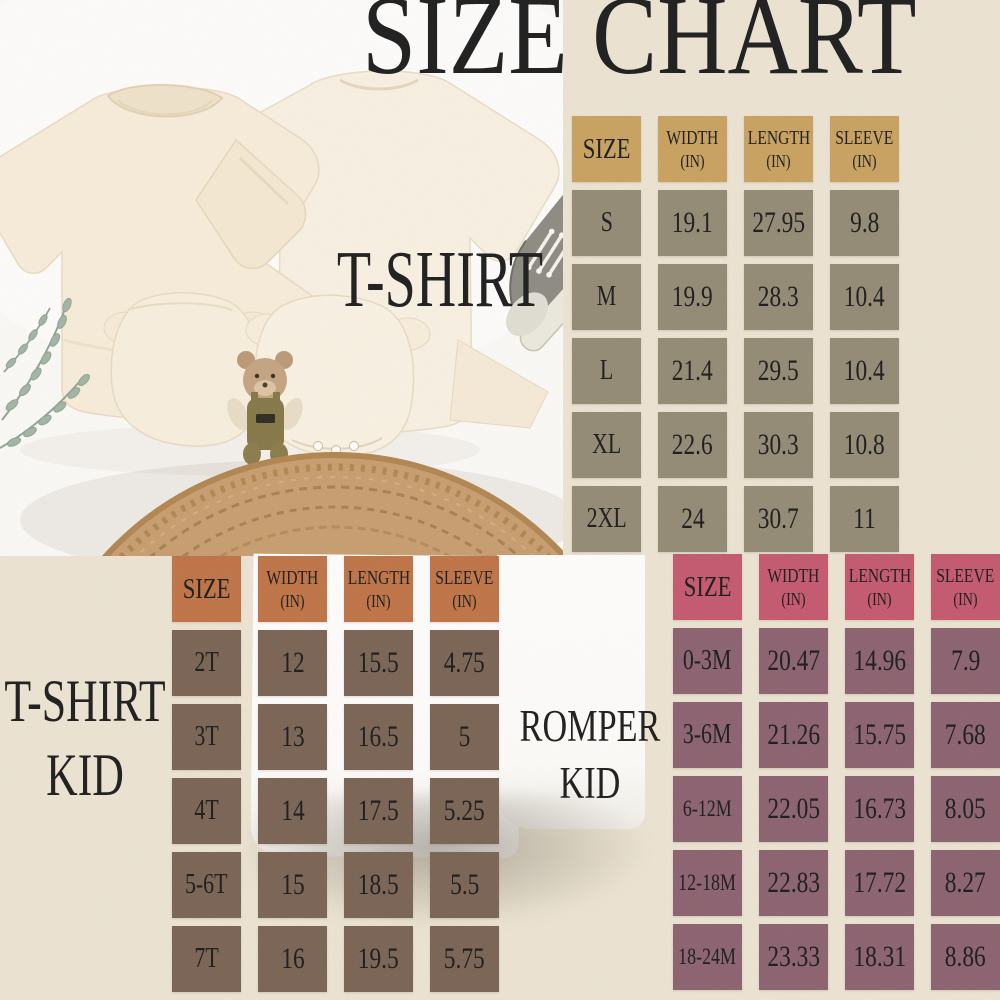  Describe the element at coordinates (85, 775) in the screenshot. I see `tshirt-kid-label-line2: KID` at that location.